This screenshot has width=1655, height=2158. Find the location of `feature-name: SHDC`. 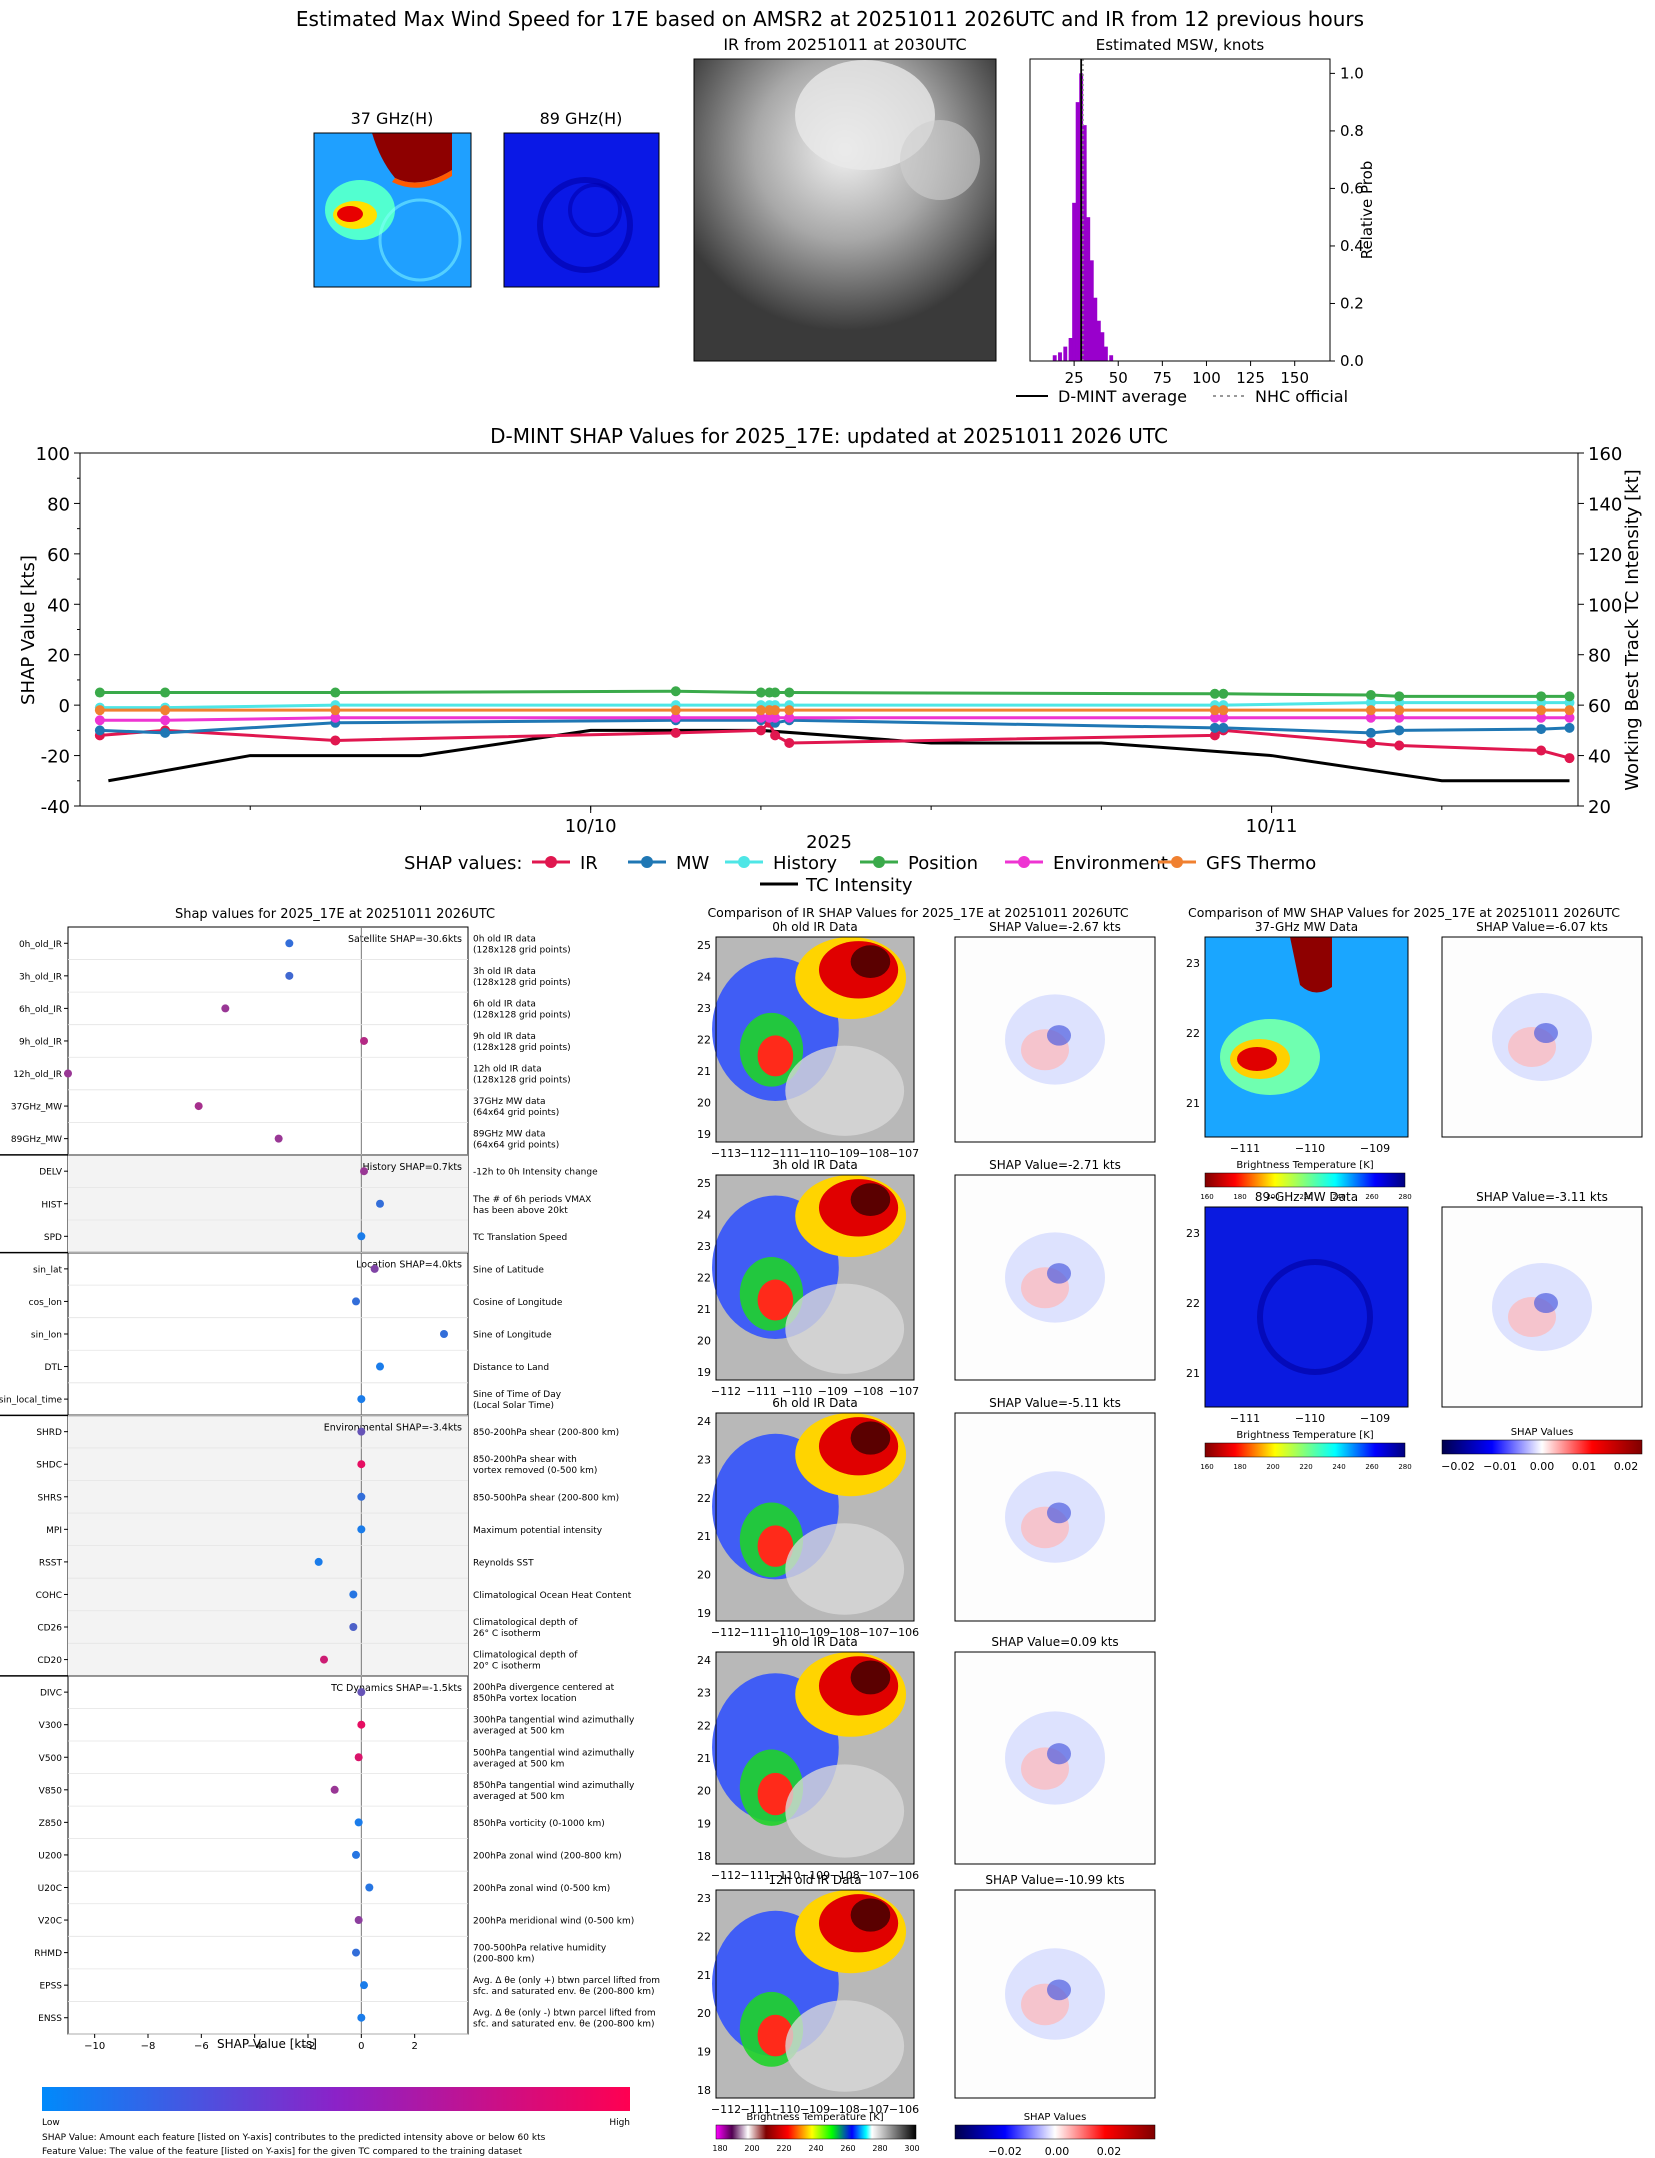

feature-name: SHDC is located at coordinates (49, 1466).